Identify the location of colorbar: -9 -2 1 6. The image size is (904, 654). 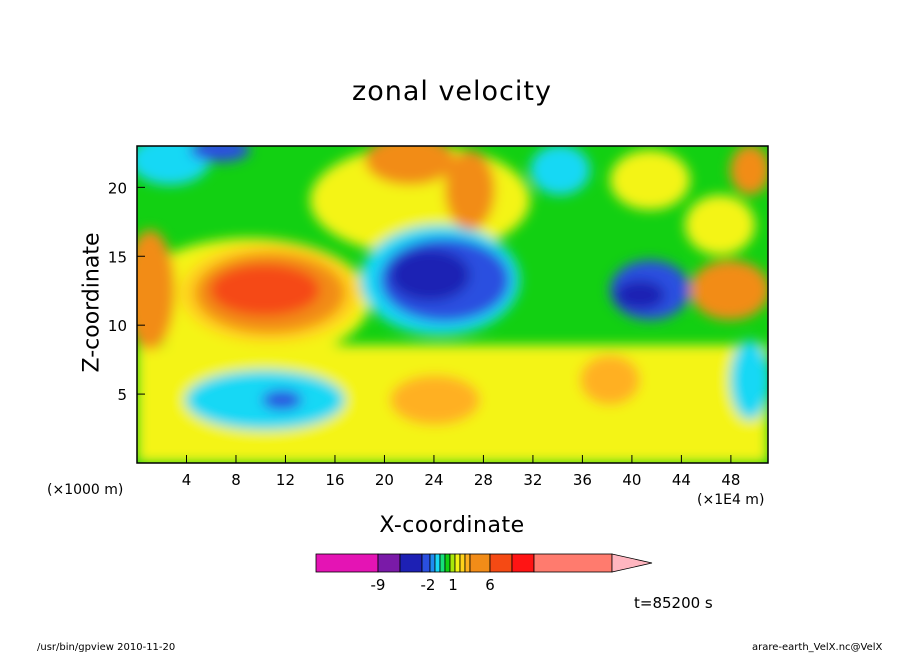
(484, 573).